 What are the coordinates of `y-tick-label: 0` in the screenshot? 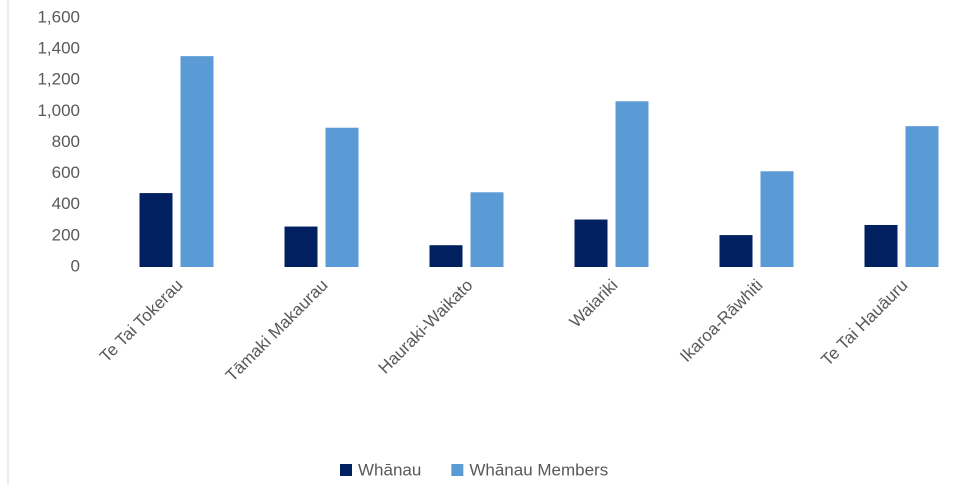 It's located at (75, 265).